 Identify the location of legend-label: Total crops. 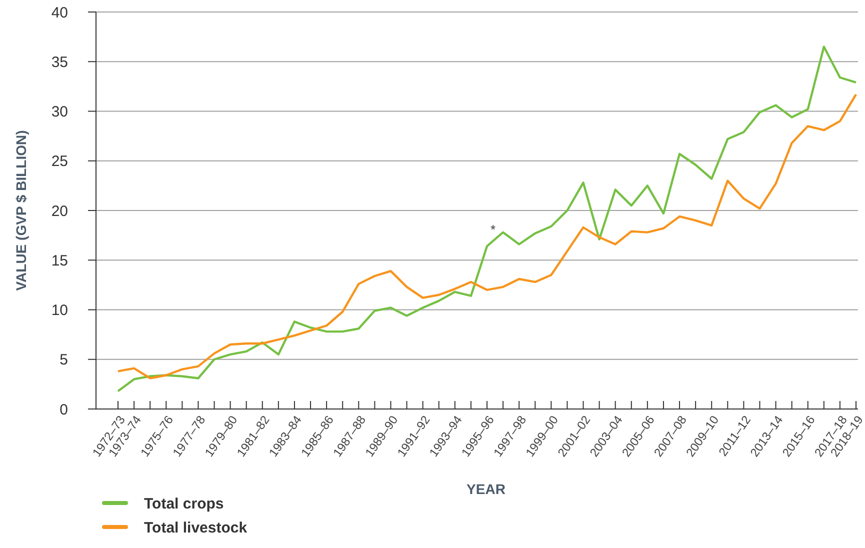
(184, 503).